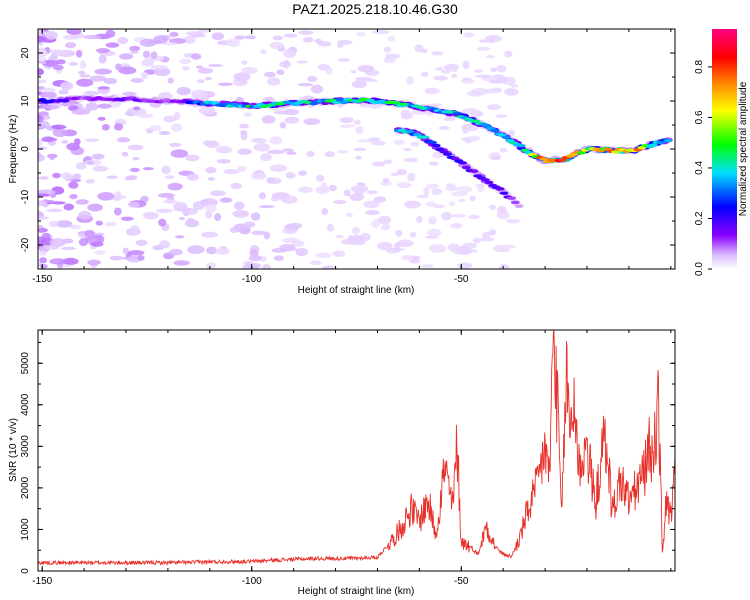 This screenshot has width=750, height=600. I want to click on snr-y-tick-label: 0, so click(25, 571).